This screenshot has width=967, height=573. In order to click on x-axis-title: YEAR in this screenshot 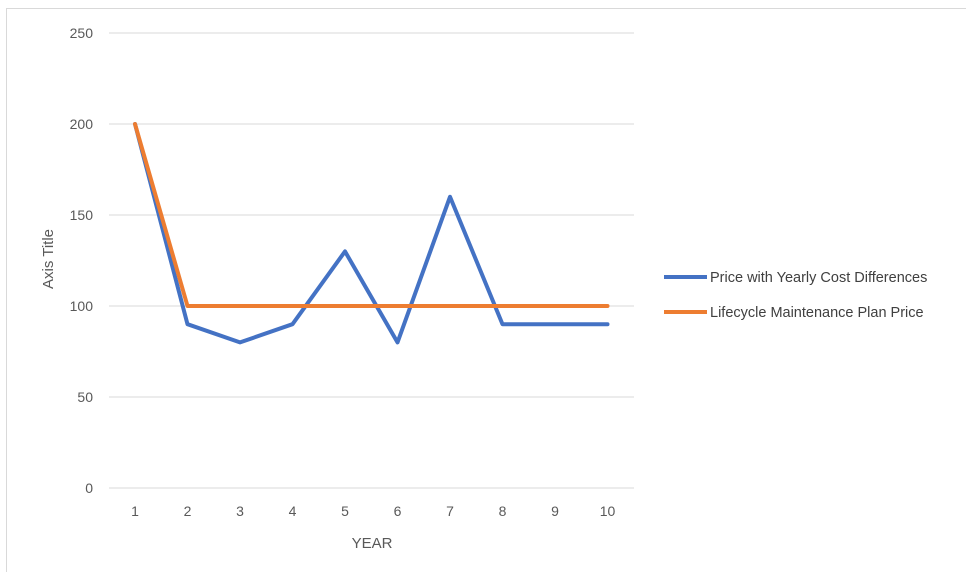, I will do `click(372, 543)`.